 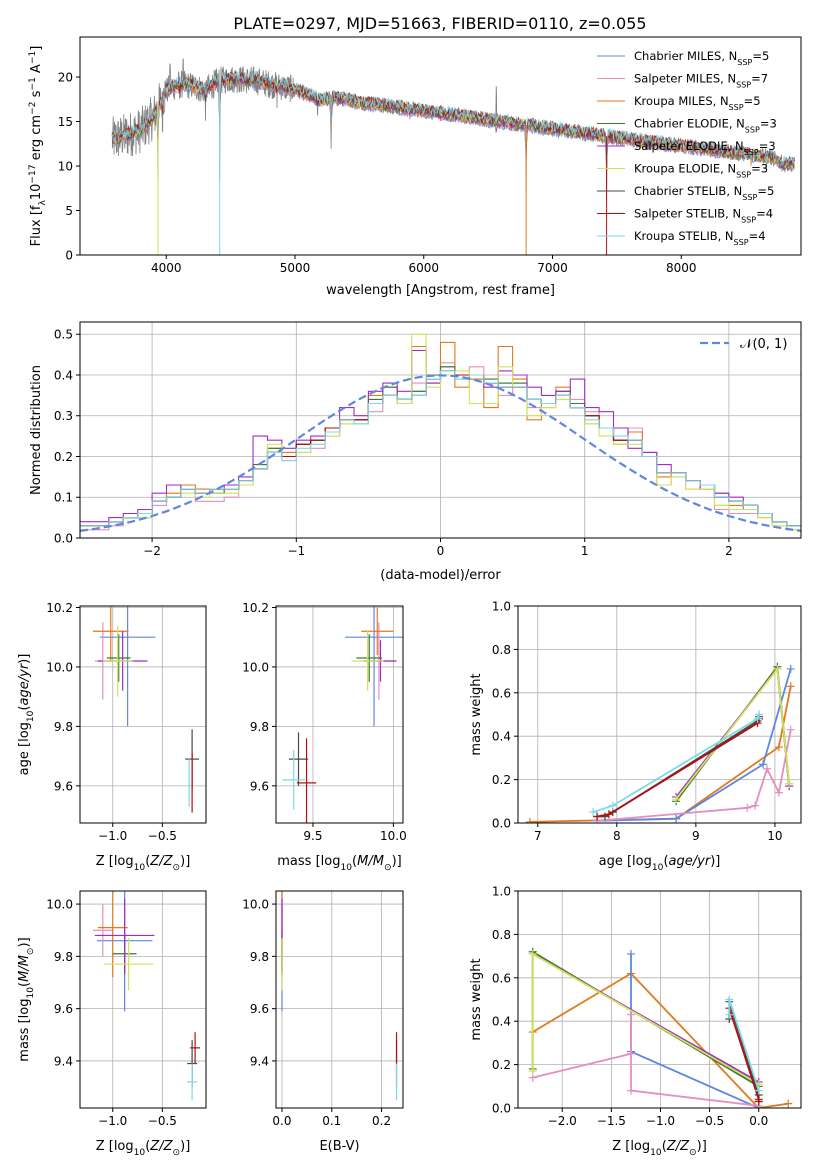 I want to click on histogram-kroupa-miles, so click(x=440, y=434).